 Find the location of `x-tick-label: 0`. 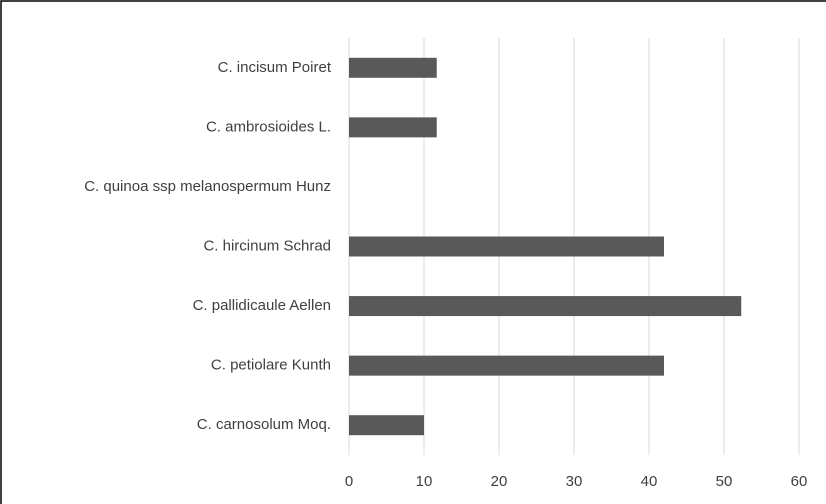

x-tick-label: 0 is located at coordinates (349, 481).